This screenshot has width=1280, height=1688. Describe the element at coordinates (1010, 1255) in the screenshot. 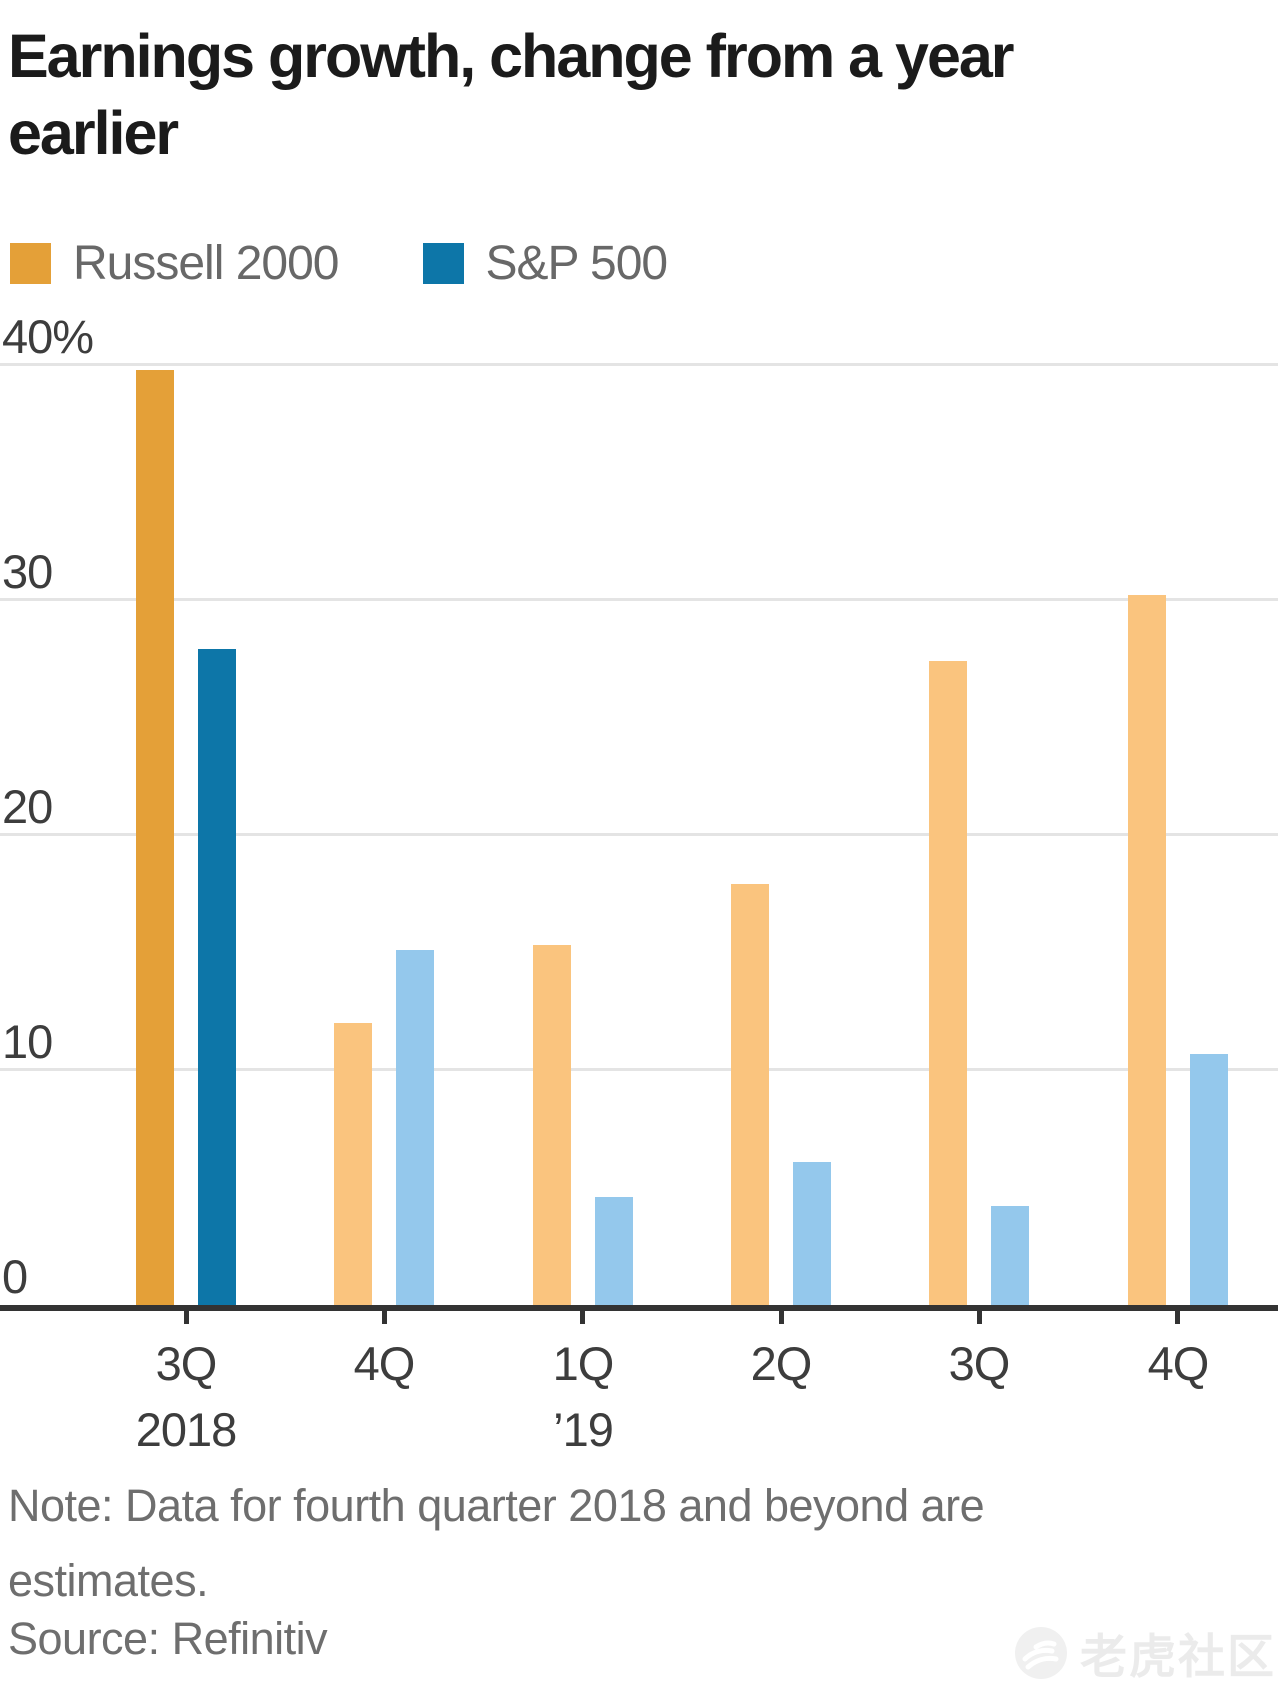

I see `bar-s-p-500-3q-2019` at that location.